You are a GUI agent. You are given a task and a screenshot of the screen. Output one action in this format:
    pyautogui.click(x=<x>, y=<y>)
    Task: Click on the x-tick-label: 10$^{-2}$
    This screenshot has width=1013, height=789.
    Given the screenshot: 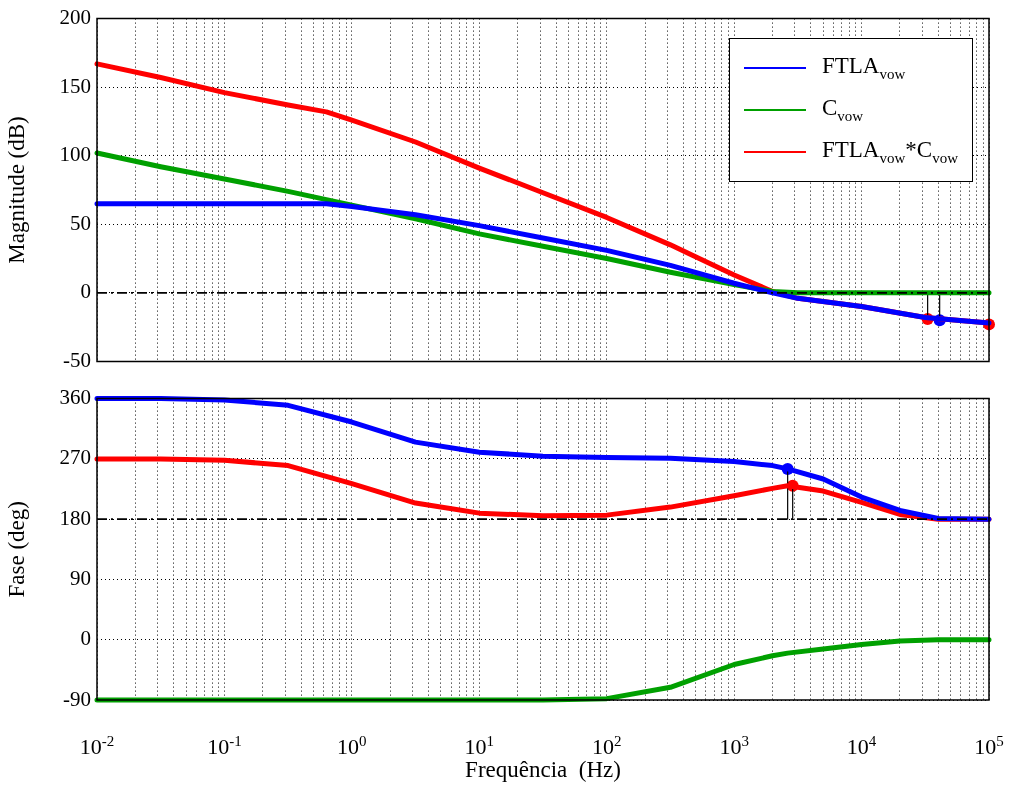 What is the action you would take?
    pyautogui.click(x=97, y=746)
    